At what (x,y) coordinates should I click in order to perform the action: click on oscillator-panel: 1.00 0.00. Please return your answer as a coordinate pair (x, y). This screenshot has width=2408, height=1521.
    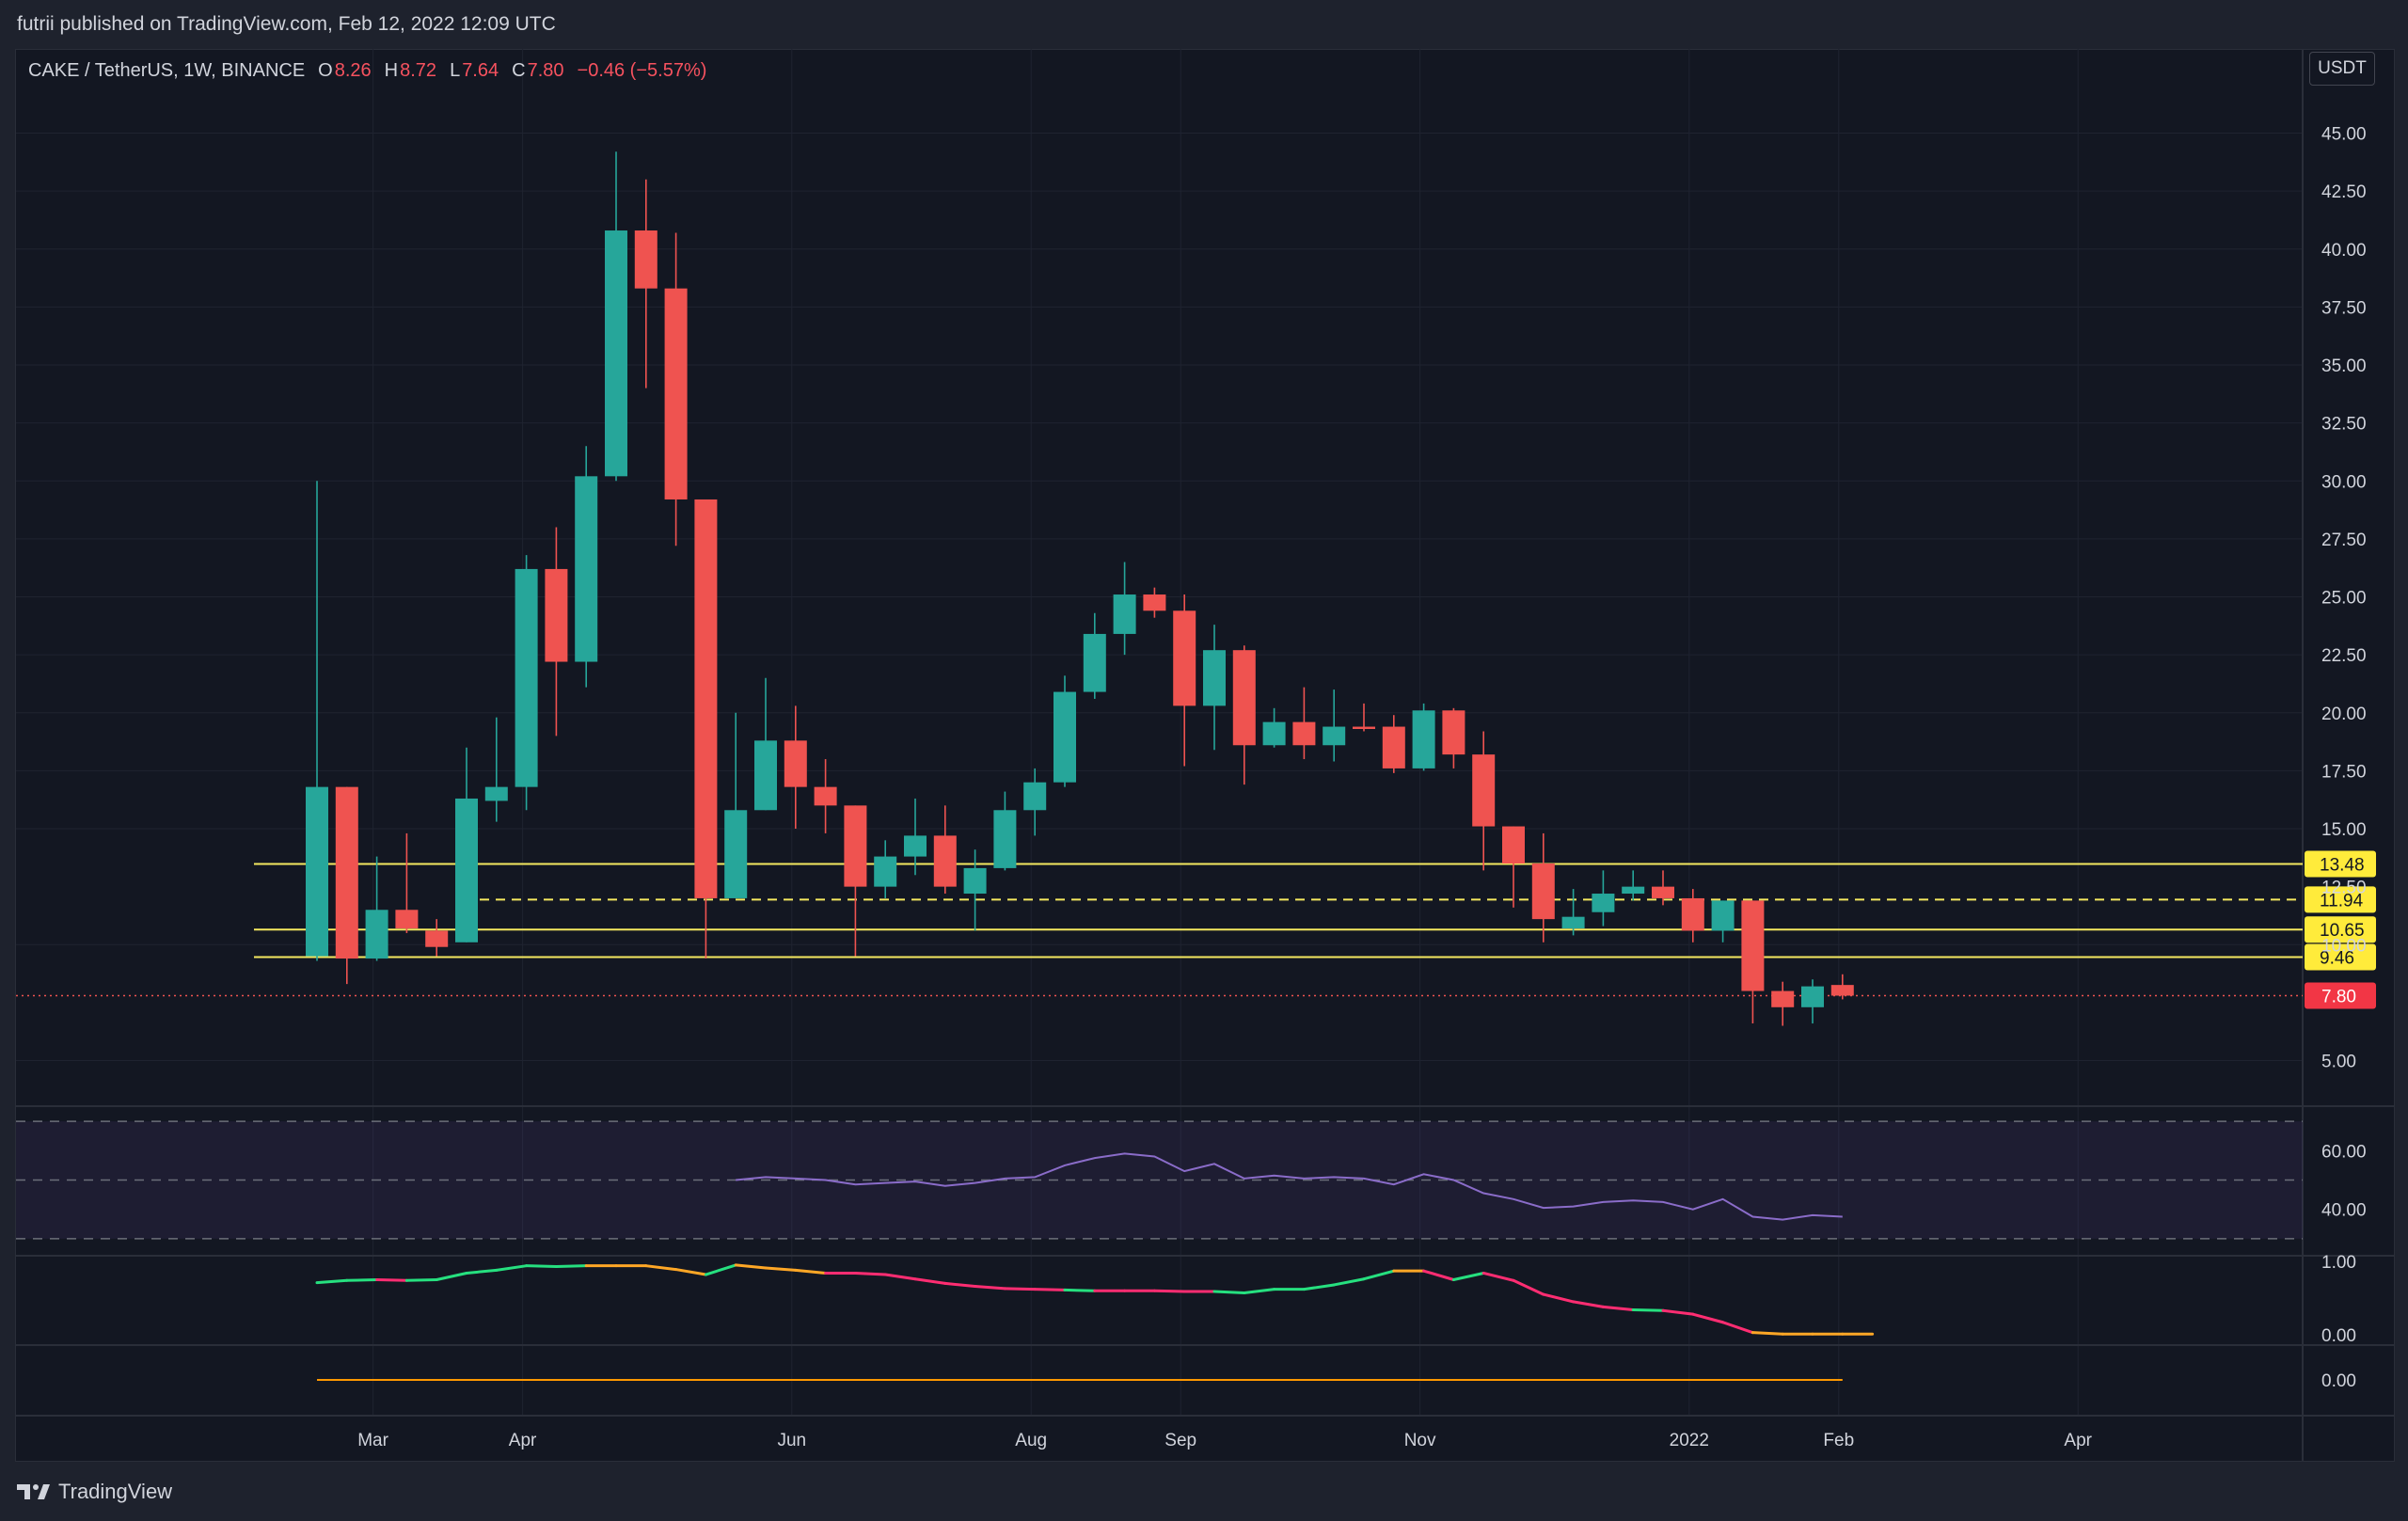
    Looking at the image, I should click on (1335, 1300).